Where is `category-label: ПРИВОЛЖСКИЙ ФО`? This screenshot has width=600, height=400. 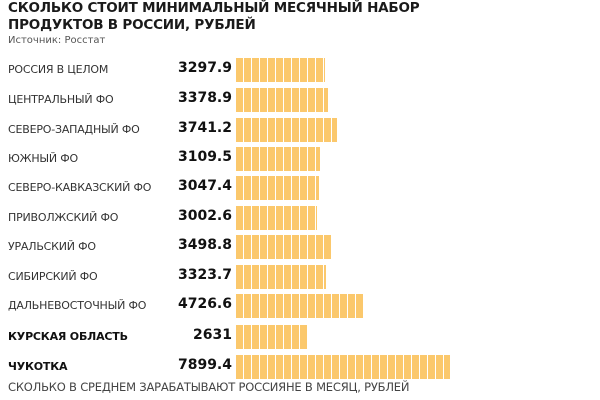 category-label: ПРИВОЛЖСКИЙ ФО is located at coordinates (63, 217).